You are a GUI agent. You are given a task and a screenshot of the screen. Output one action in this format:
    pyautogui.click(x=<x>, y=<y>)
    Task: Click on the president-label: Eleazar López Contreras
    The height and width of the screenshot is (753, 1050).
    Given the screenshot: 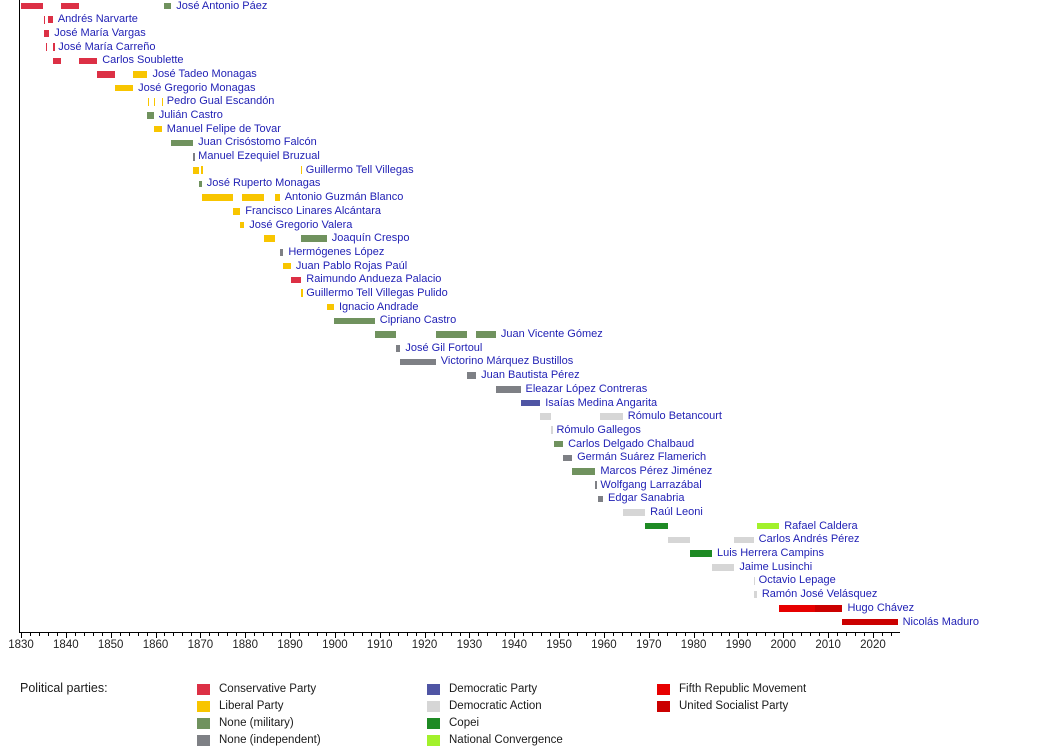 What is the action you would take?
    pyautogui.click(x=586, y=388)
    